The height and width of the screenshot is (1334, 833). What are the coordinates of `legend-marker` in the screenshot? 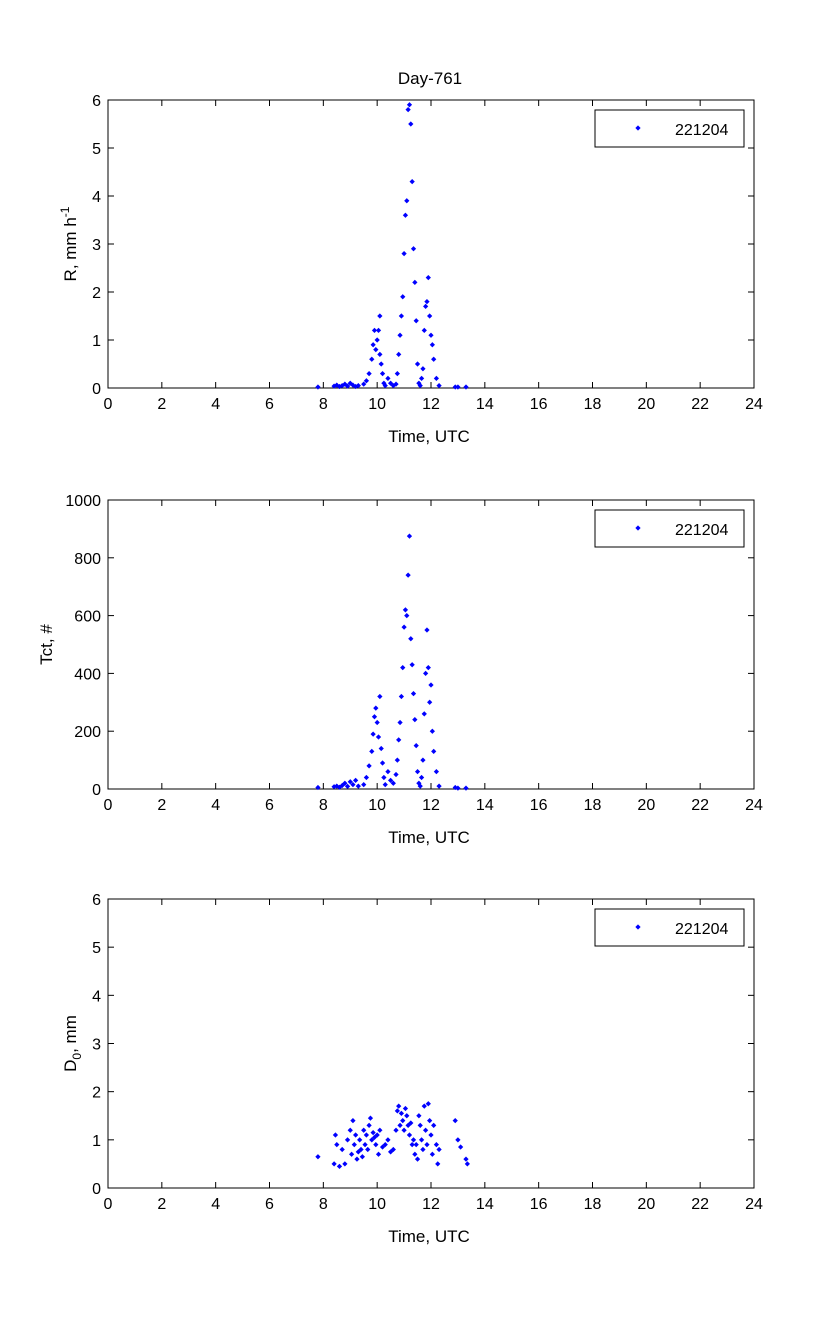 It's located at (638, 528).